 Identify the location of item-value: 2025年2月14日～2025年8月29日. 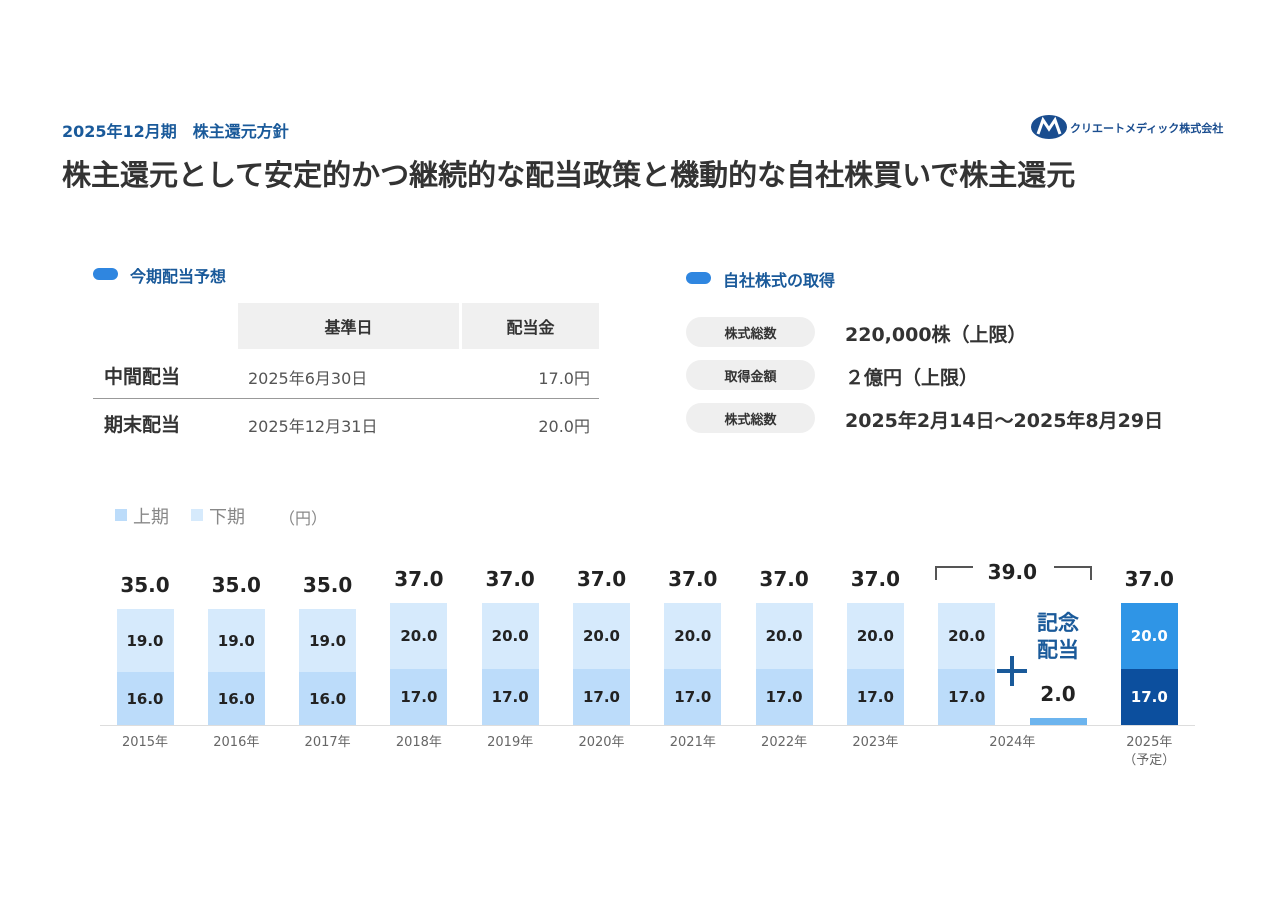
(1004, 421).